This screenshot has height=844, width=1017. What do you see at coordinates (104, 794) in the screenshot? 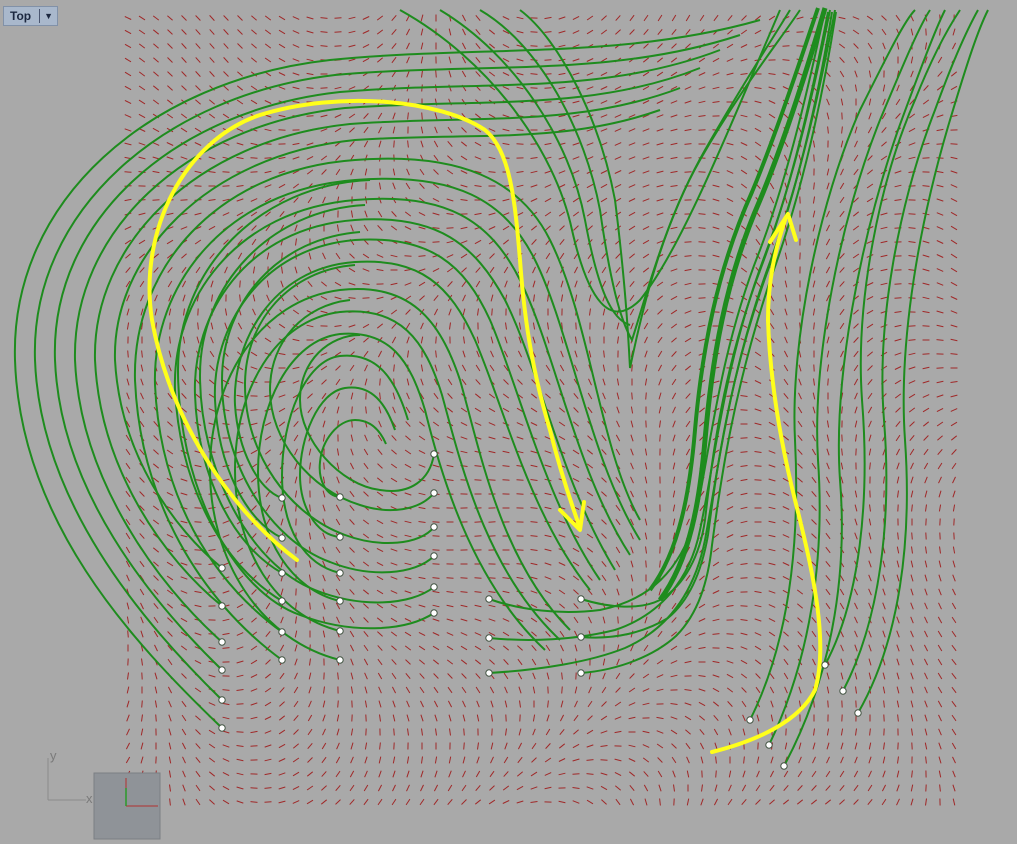
I see `axis-indicator: y x` at bounding box center [104, 794].